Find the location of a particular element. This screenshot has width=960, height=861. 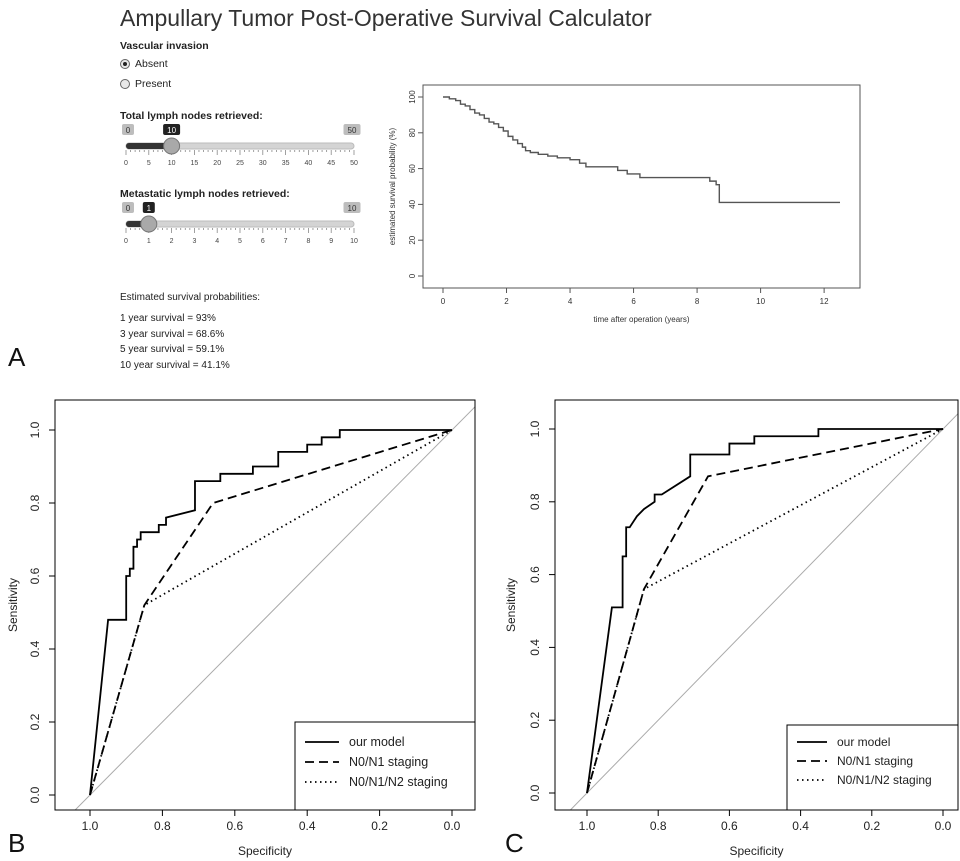

slider-min-badge is located at coordinates (128, 129).